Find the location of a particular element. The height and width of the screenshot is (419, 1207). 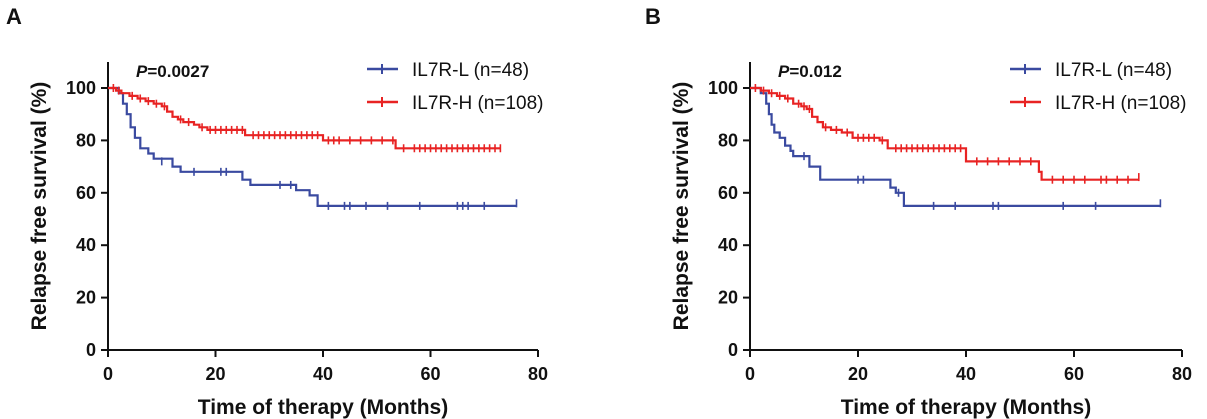

panel-label-a: A is located at coordinates (14, 16).